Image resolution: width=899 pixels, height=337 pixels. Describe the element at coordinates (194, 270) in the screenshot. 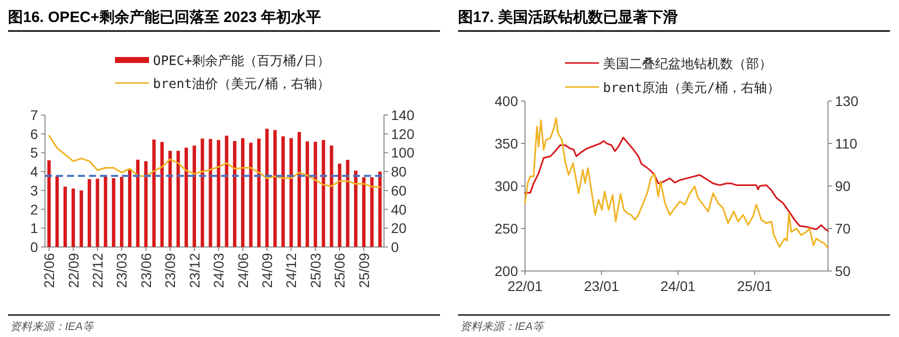

I see `x-tick-label: 23/12` at that location.